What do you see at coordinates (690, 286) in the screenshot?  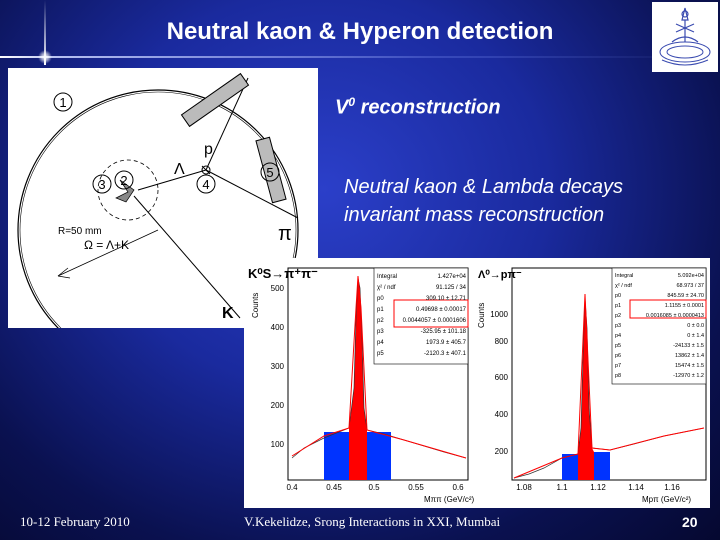 I see `svg-text: 68.973 / 37` at bounding box center [690, 286].